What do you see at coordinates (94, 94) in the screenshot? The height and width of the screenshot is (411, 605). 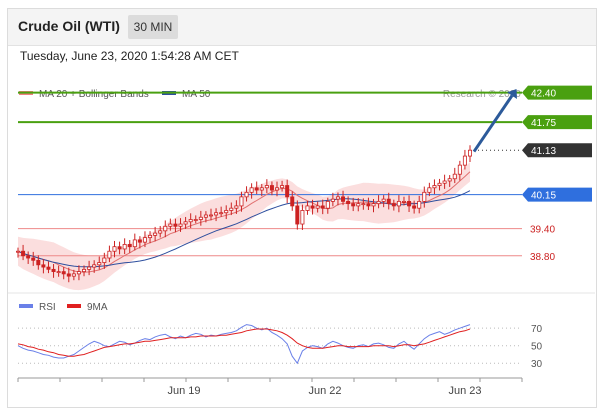 I see `legend-label-bollinger: MA 20 + Bollinger Bands` at bounding box center [94, 94].